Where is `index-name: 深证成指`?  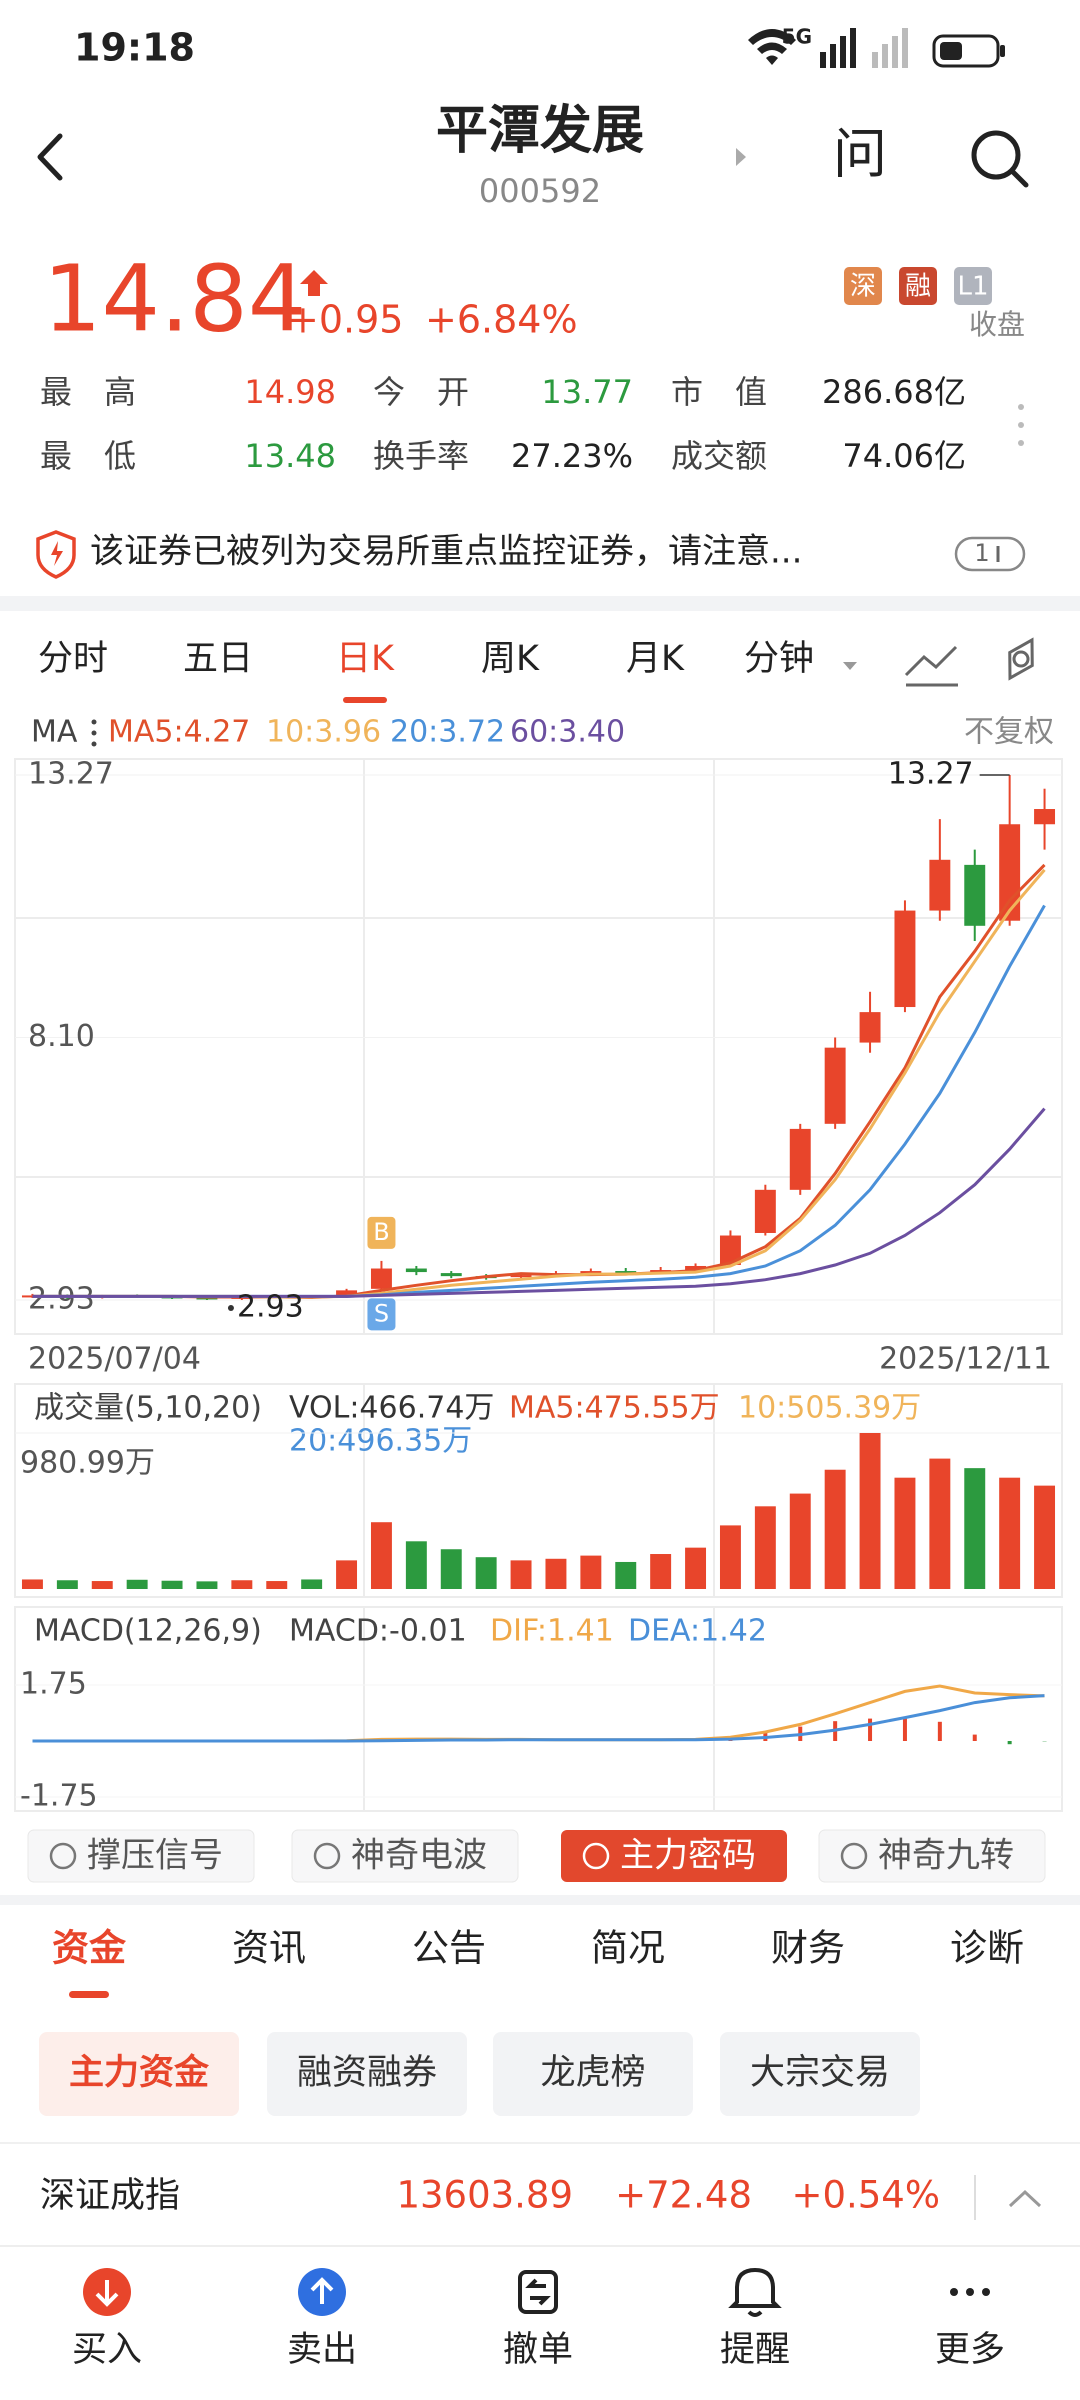 index-name: 深证成指 is located at coordinates (110, 2196).